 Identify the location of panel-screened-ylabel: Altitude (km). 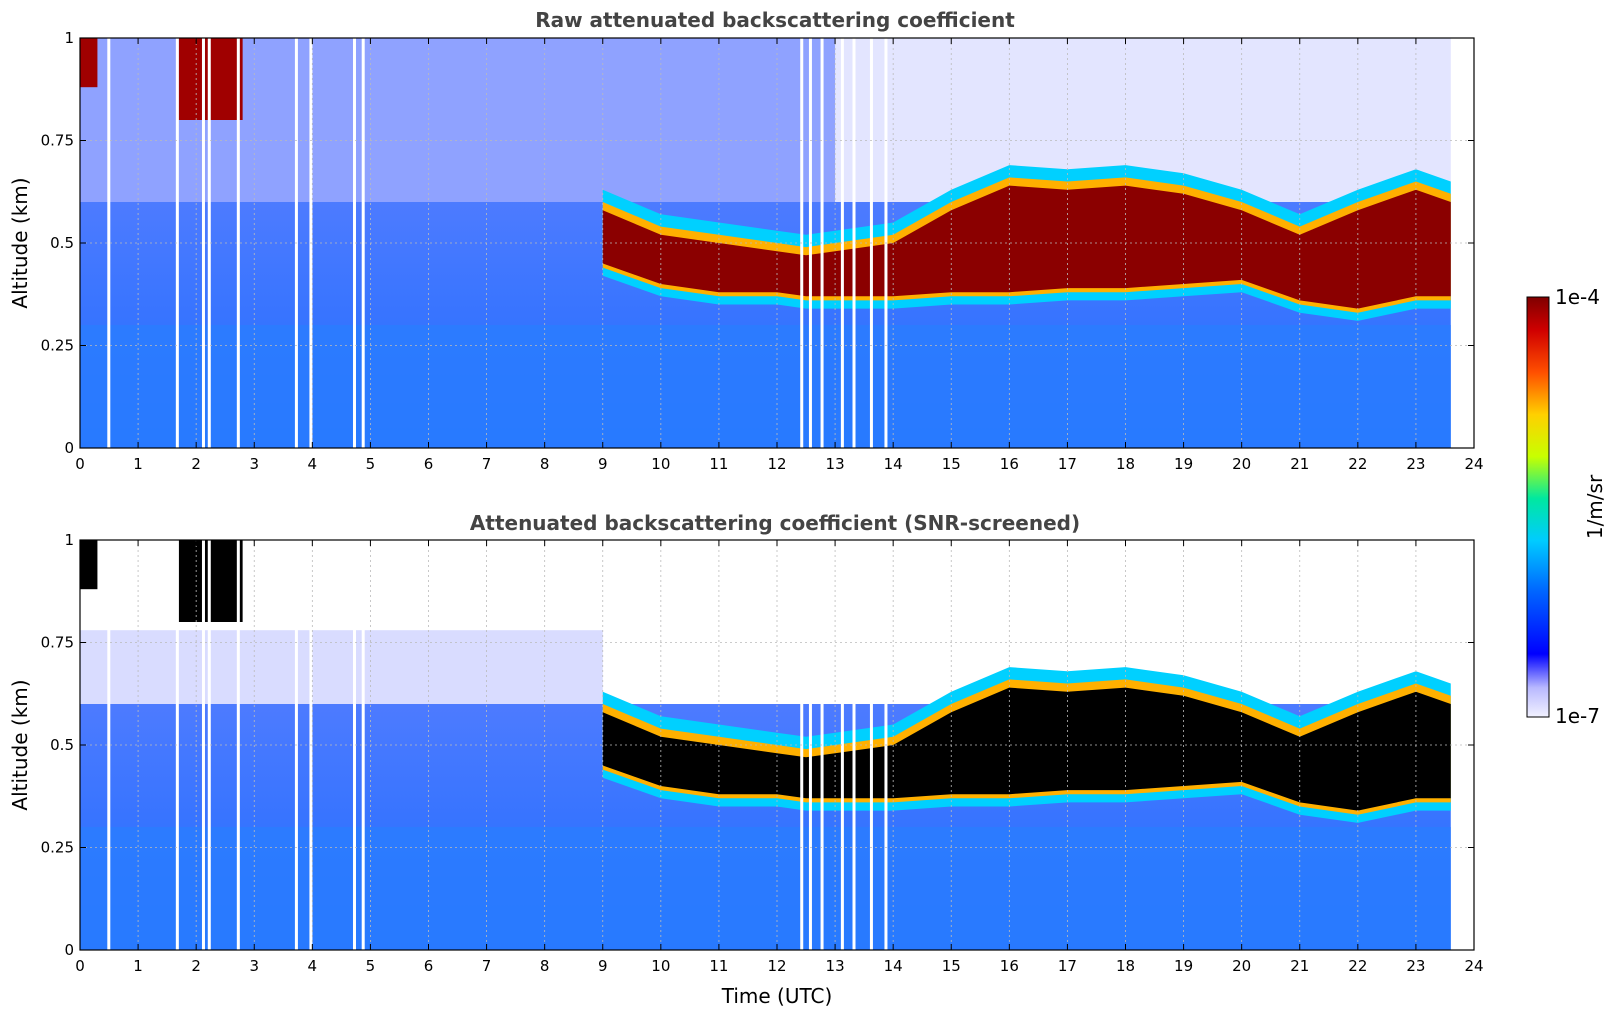
(20, 744).